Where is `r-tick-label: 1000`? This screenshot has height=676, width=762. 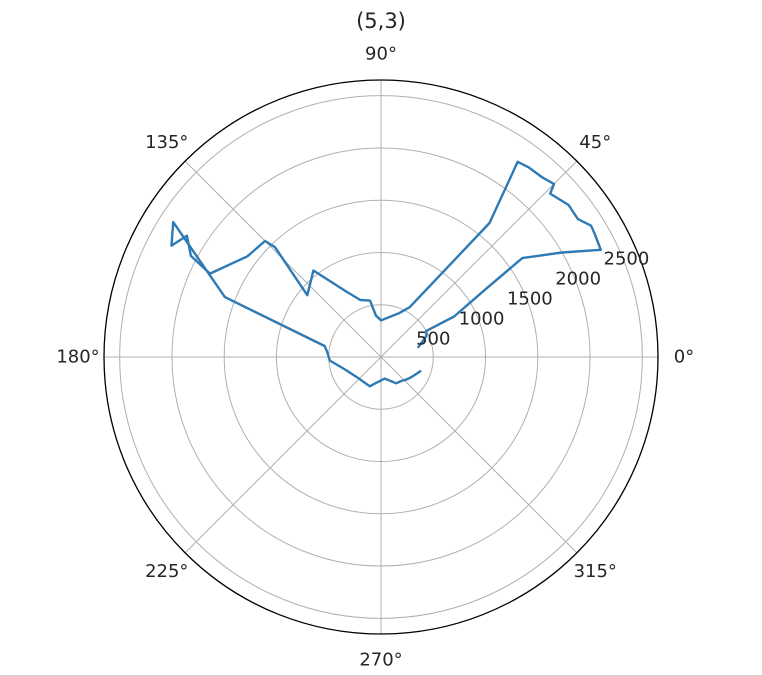 r-tick-label: 1000 is located at coordinates (482, 318).